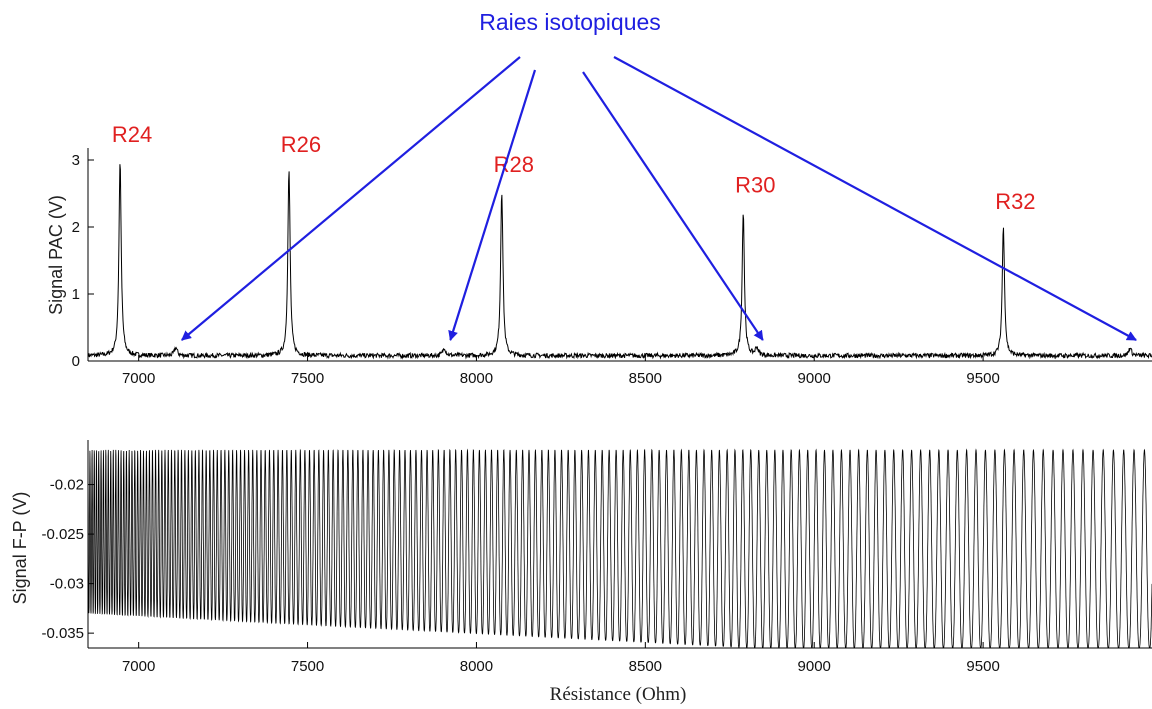 The width and height of the screenshot is (1152, 709). I want to click on peak-label-r24: R24, so click(132, 134).